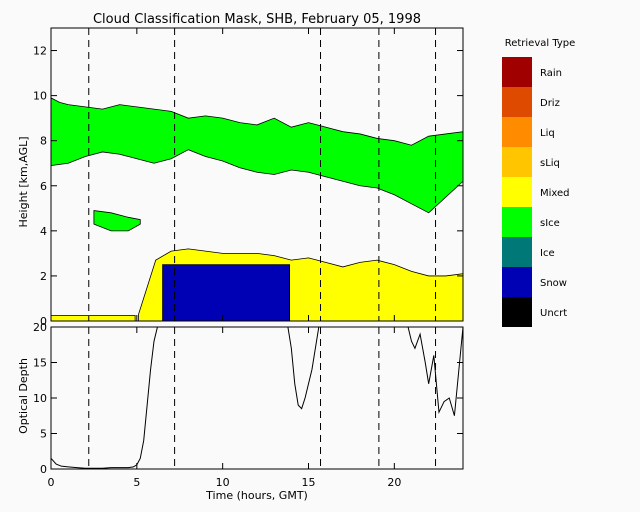 The height and width of the screenshot is (512, 640). What do you see at coordinates (517, 162) in the screenshot?
I see `legend-swatch-sliq` at bounding box center [517, 162].